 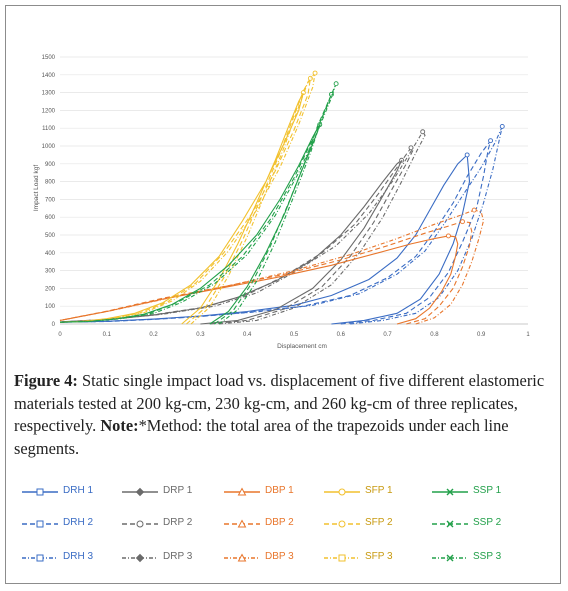 I want to click on y-tick-label: 0, so click(x=54, y=325).